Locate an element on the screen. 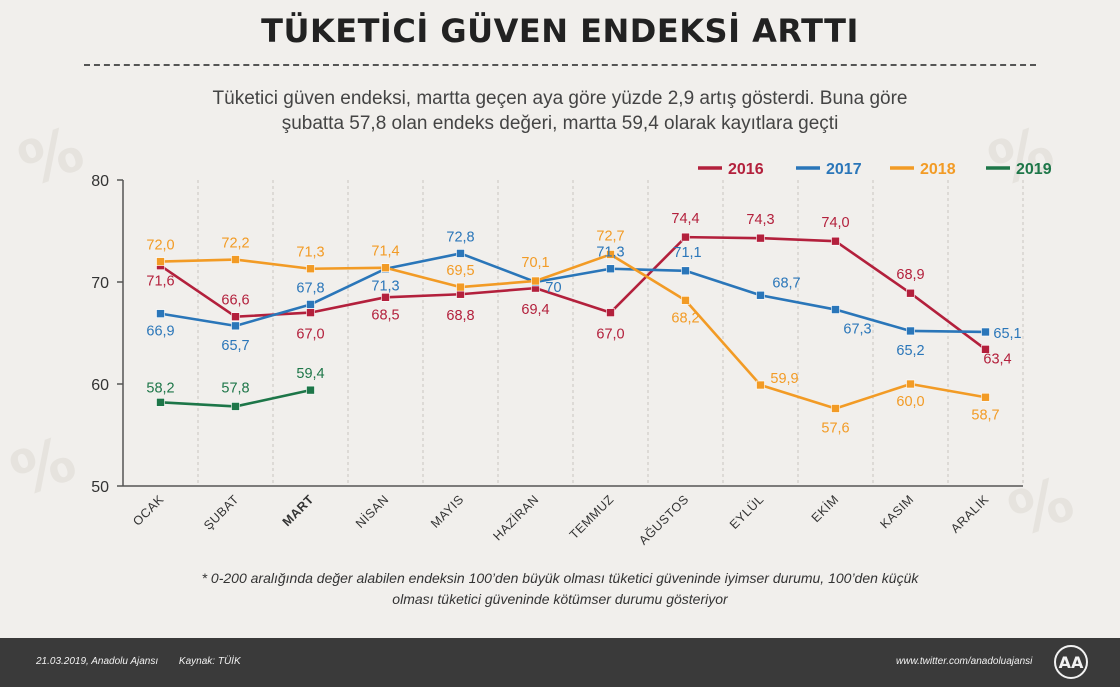 The width and height of the screenshot is (1120, 687). data-label-2016-aralik: 63,4 is located at coordinates (997, 359).